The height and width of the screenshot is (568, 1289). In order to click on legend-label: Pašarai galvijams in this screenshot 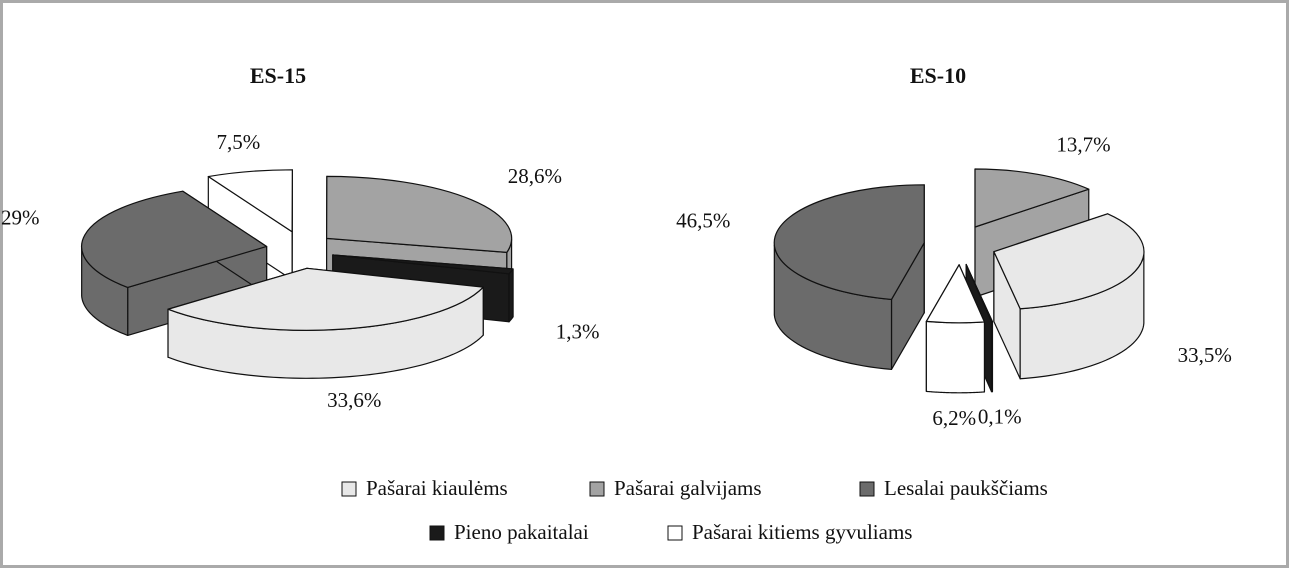, I will do `click(688, 488)`.